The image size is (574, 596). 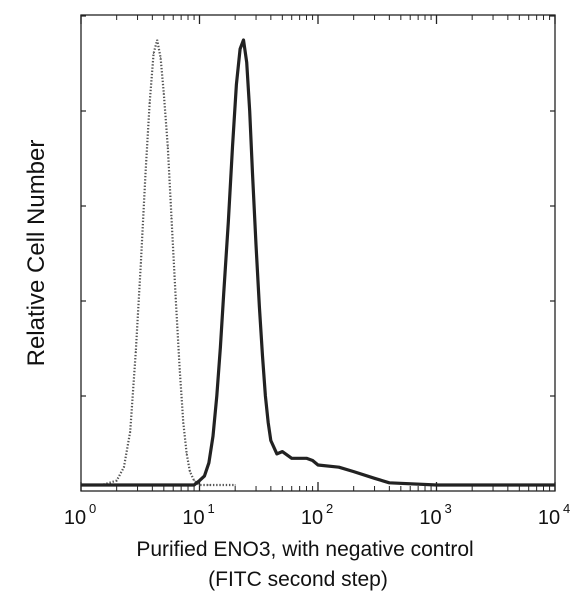 I want to click on x-axis-label: Purified ENO3, with negative control, so click(x=304, y=549).